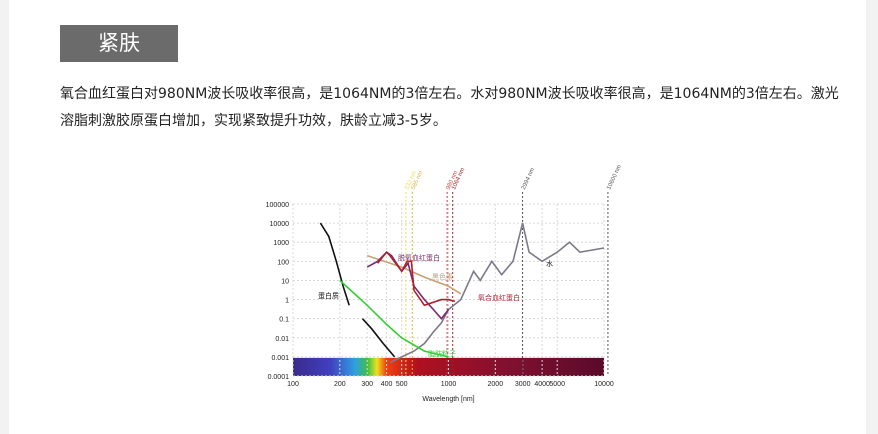  I want to click on x-tick-label: 300, so click(367, 384).